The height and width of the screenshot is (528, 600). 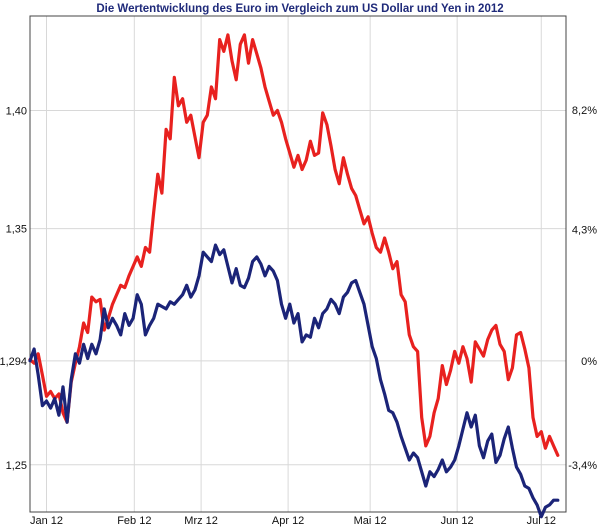 What do you see at coordinates (13, 288) in the screenshot?
I see `y-axis-left-ticks: 1,25 1,294 1,35 1,40` at bounding box center [13, 288].